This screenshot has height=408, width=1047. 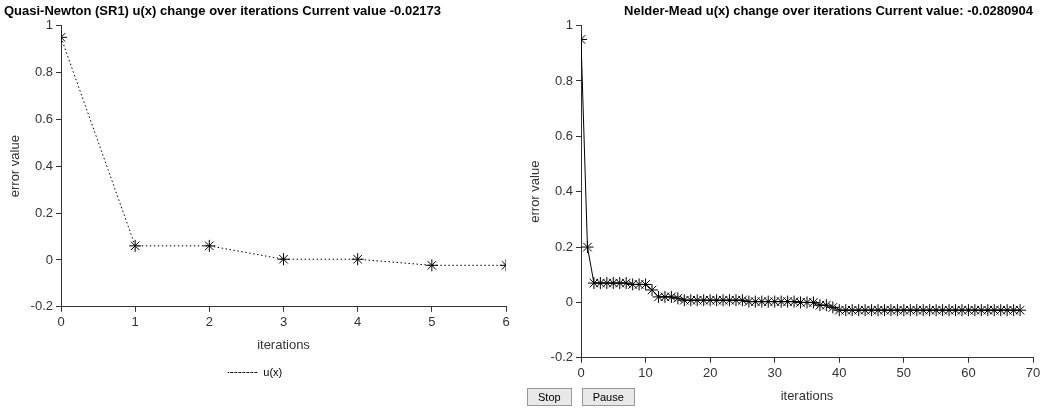 What do you see at coordinates (223, 11) in the screenshot?
I see `chart-title: Quasi-Newton (SR1) u(x) change over iterations Current value -0.02173` at bounding box center [223, 11].